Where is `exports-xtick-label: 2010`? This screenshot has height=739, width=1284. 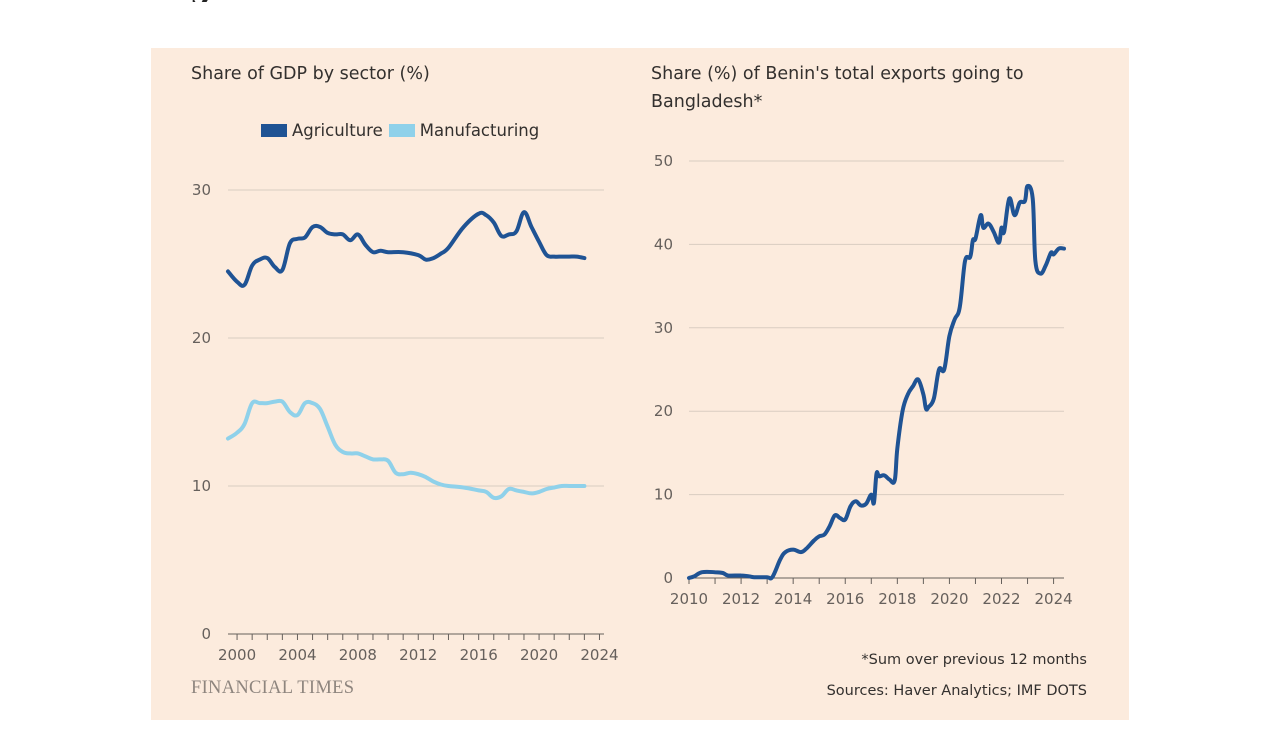 exports-xtick-label: 2010 is located at coordinates (689, 599).